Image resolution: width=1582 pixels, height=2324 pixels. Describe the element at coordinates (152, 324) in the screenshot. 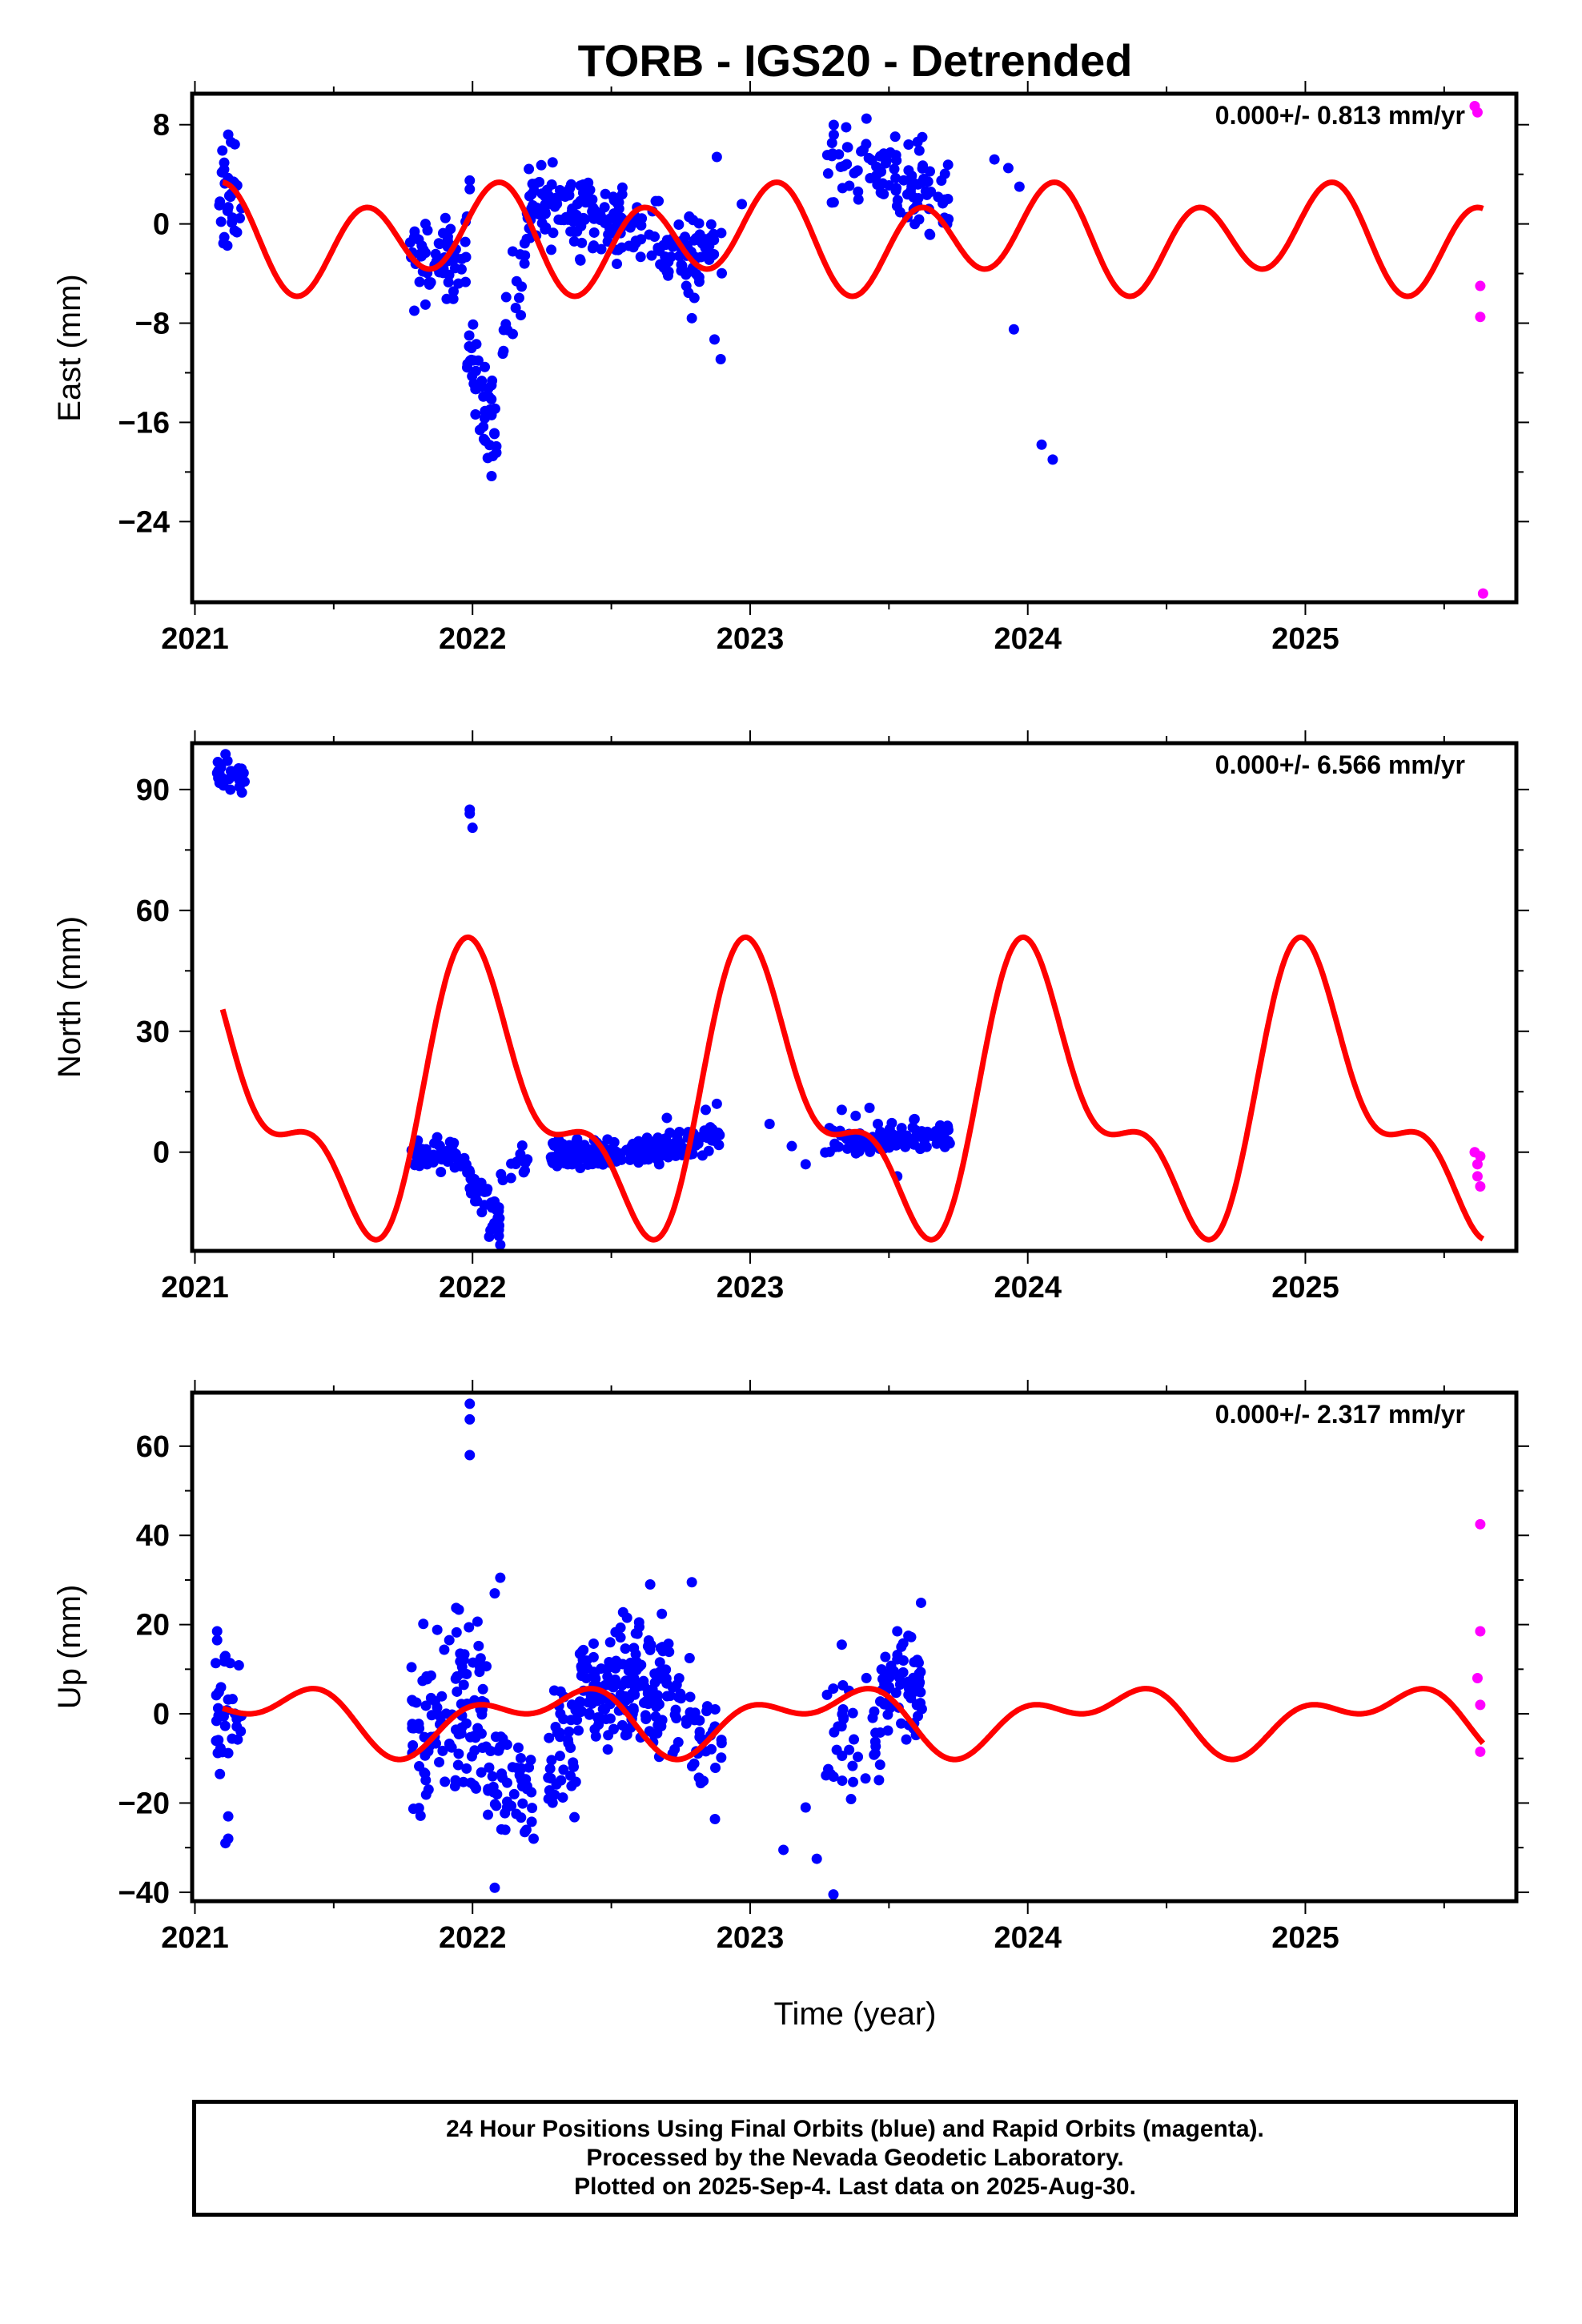

I see `y-tick-label: −8` at that location.